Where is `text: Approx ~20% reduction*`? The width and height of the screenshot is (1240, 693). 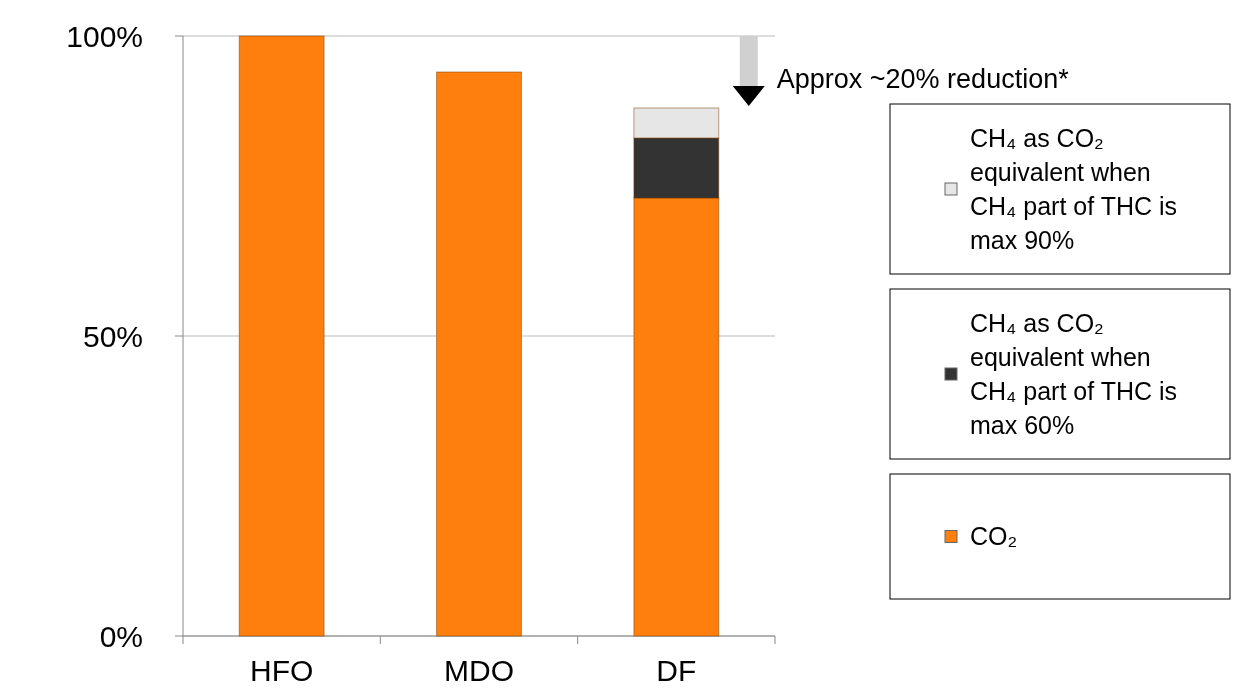
text: Approx ~20% reduction* is located at coordinates (923, 79).